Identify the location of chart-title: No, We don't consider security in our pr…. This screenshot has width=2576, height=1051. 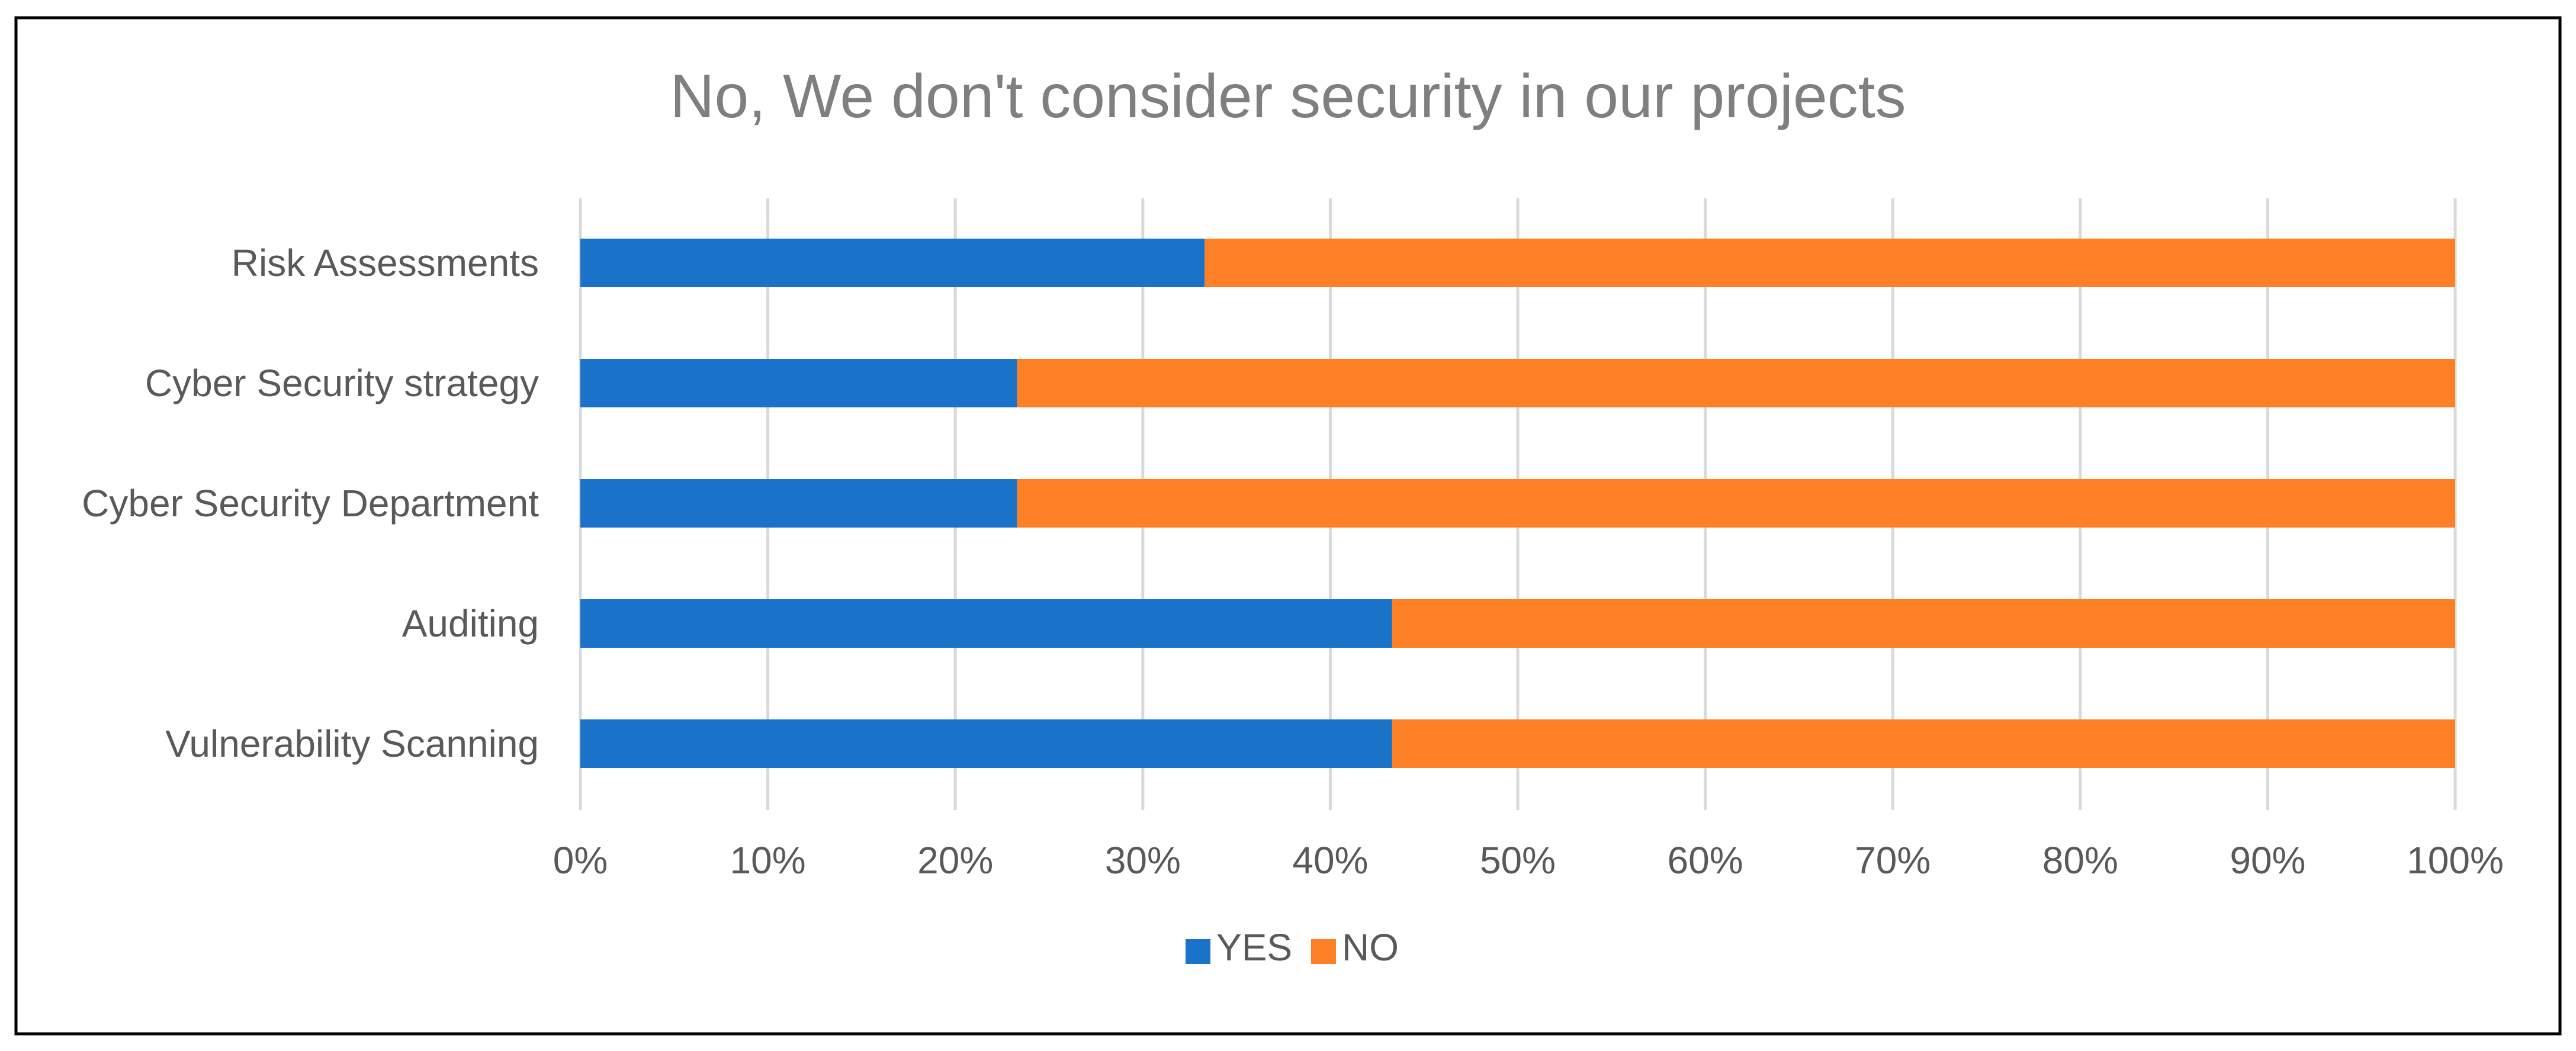
(1288, 96).